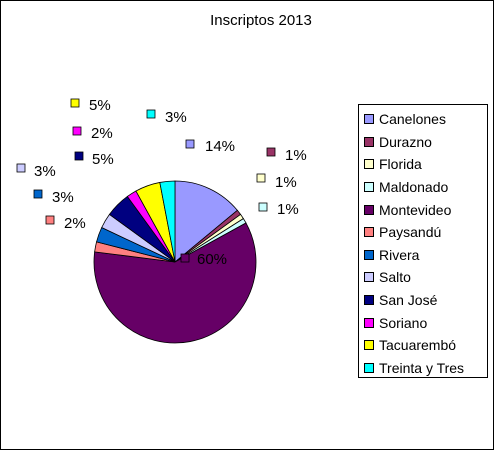 The width and height of the screenshot is (494, 450). I want to click on legend-label: Rivera, so click(399, 254).